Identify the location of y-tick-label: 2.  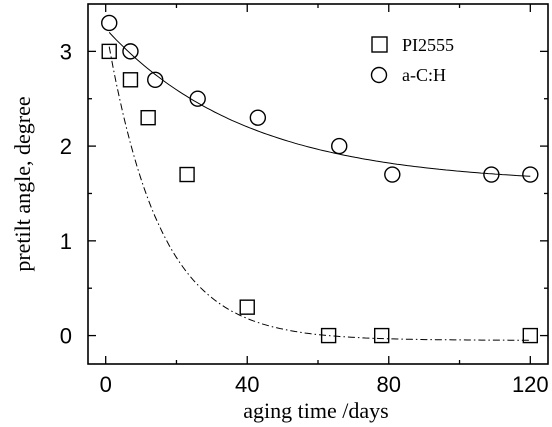
(66, 146).